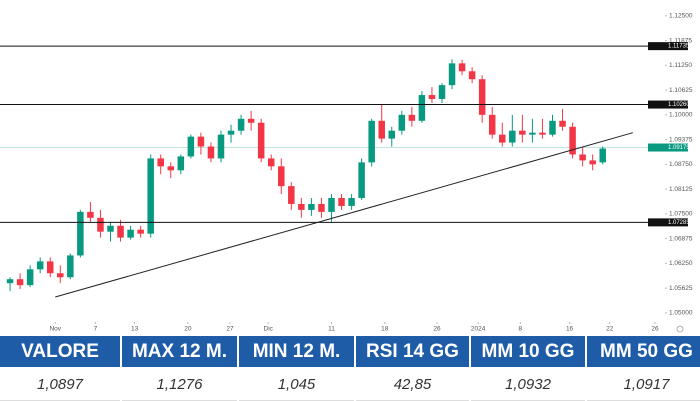 The image size is (700, 401). I want to click on x-tick-label: 22, so click(610, 329).